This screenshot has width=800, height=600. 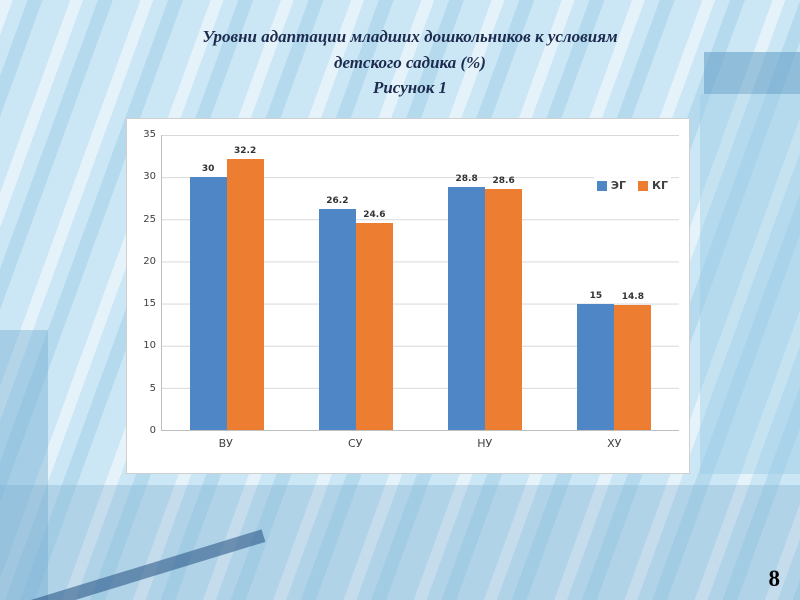 What do you see at coordinates (148, 283) in the screenshot?
I see `y-axis: 0 5 10 15 20 25 30 35` at bounding box center [148, 283].